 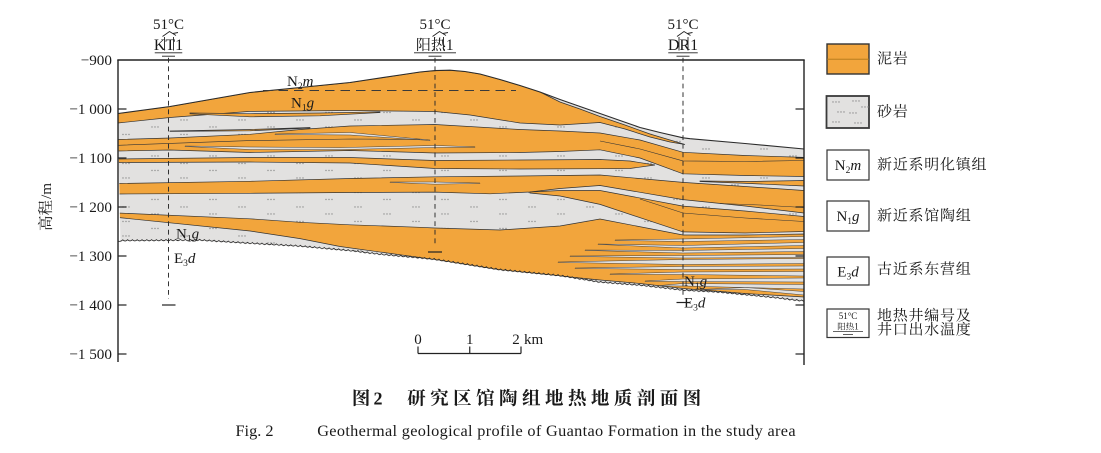 What do you see at coordinates (90, 305) in the screenshot?
I see `svg-text: −1 400` at bounding box center [90, 305].